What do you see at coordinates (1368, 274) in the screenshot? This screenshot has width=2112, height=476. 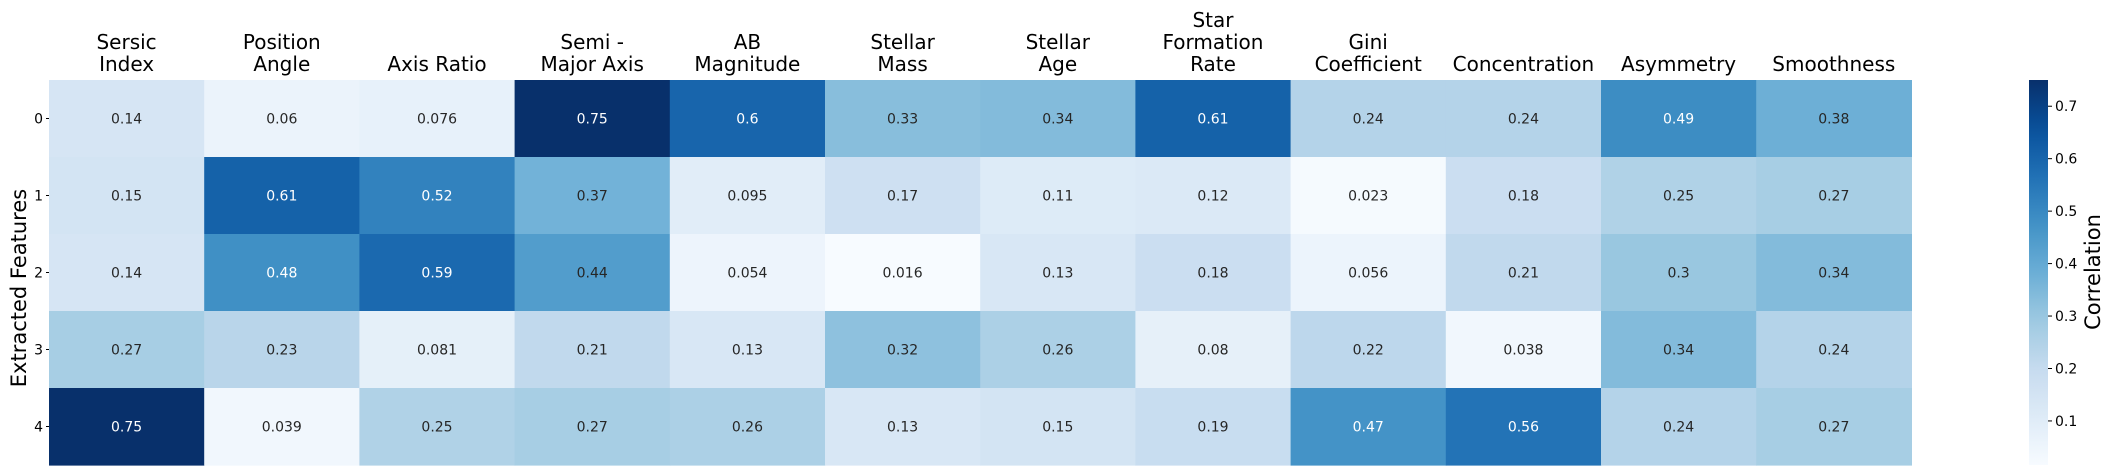 I see `cell-value-label: 0.056` at bounding box center [1368, 274].